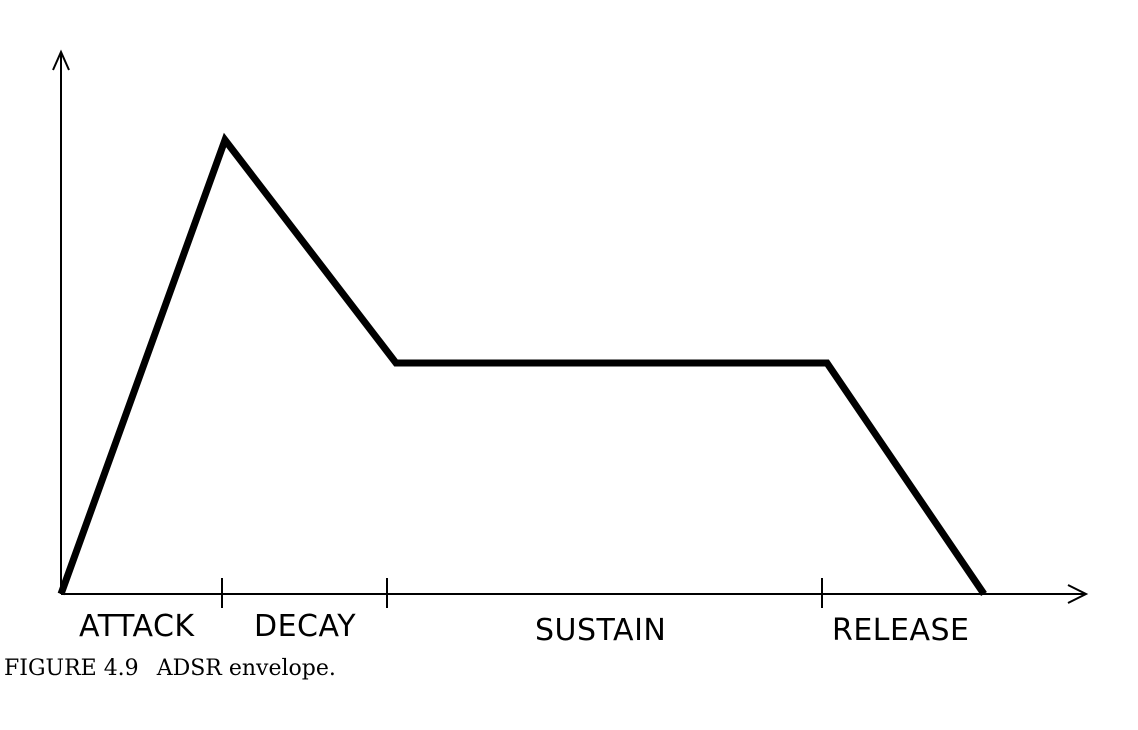 This screenshot has height=730, width=1138. What do you see at coordinates (1078, 594) in the screenshot?
I see `x-axis-arrowhead` at bounding box center [1078, 594].